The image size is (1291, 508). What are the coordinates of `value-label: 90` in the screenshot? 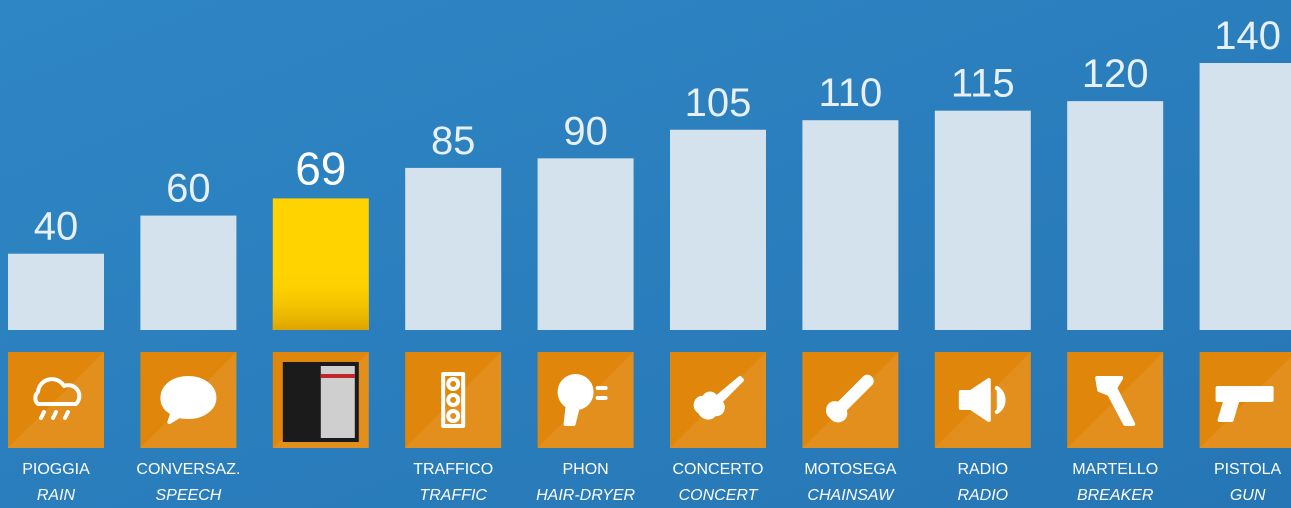 It's located at (585, 131).